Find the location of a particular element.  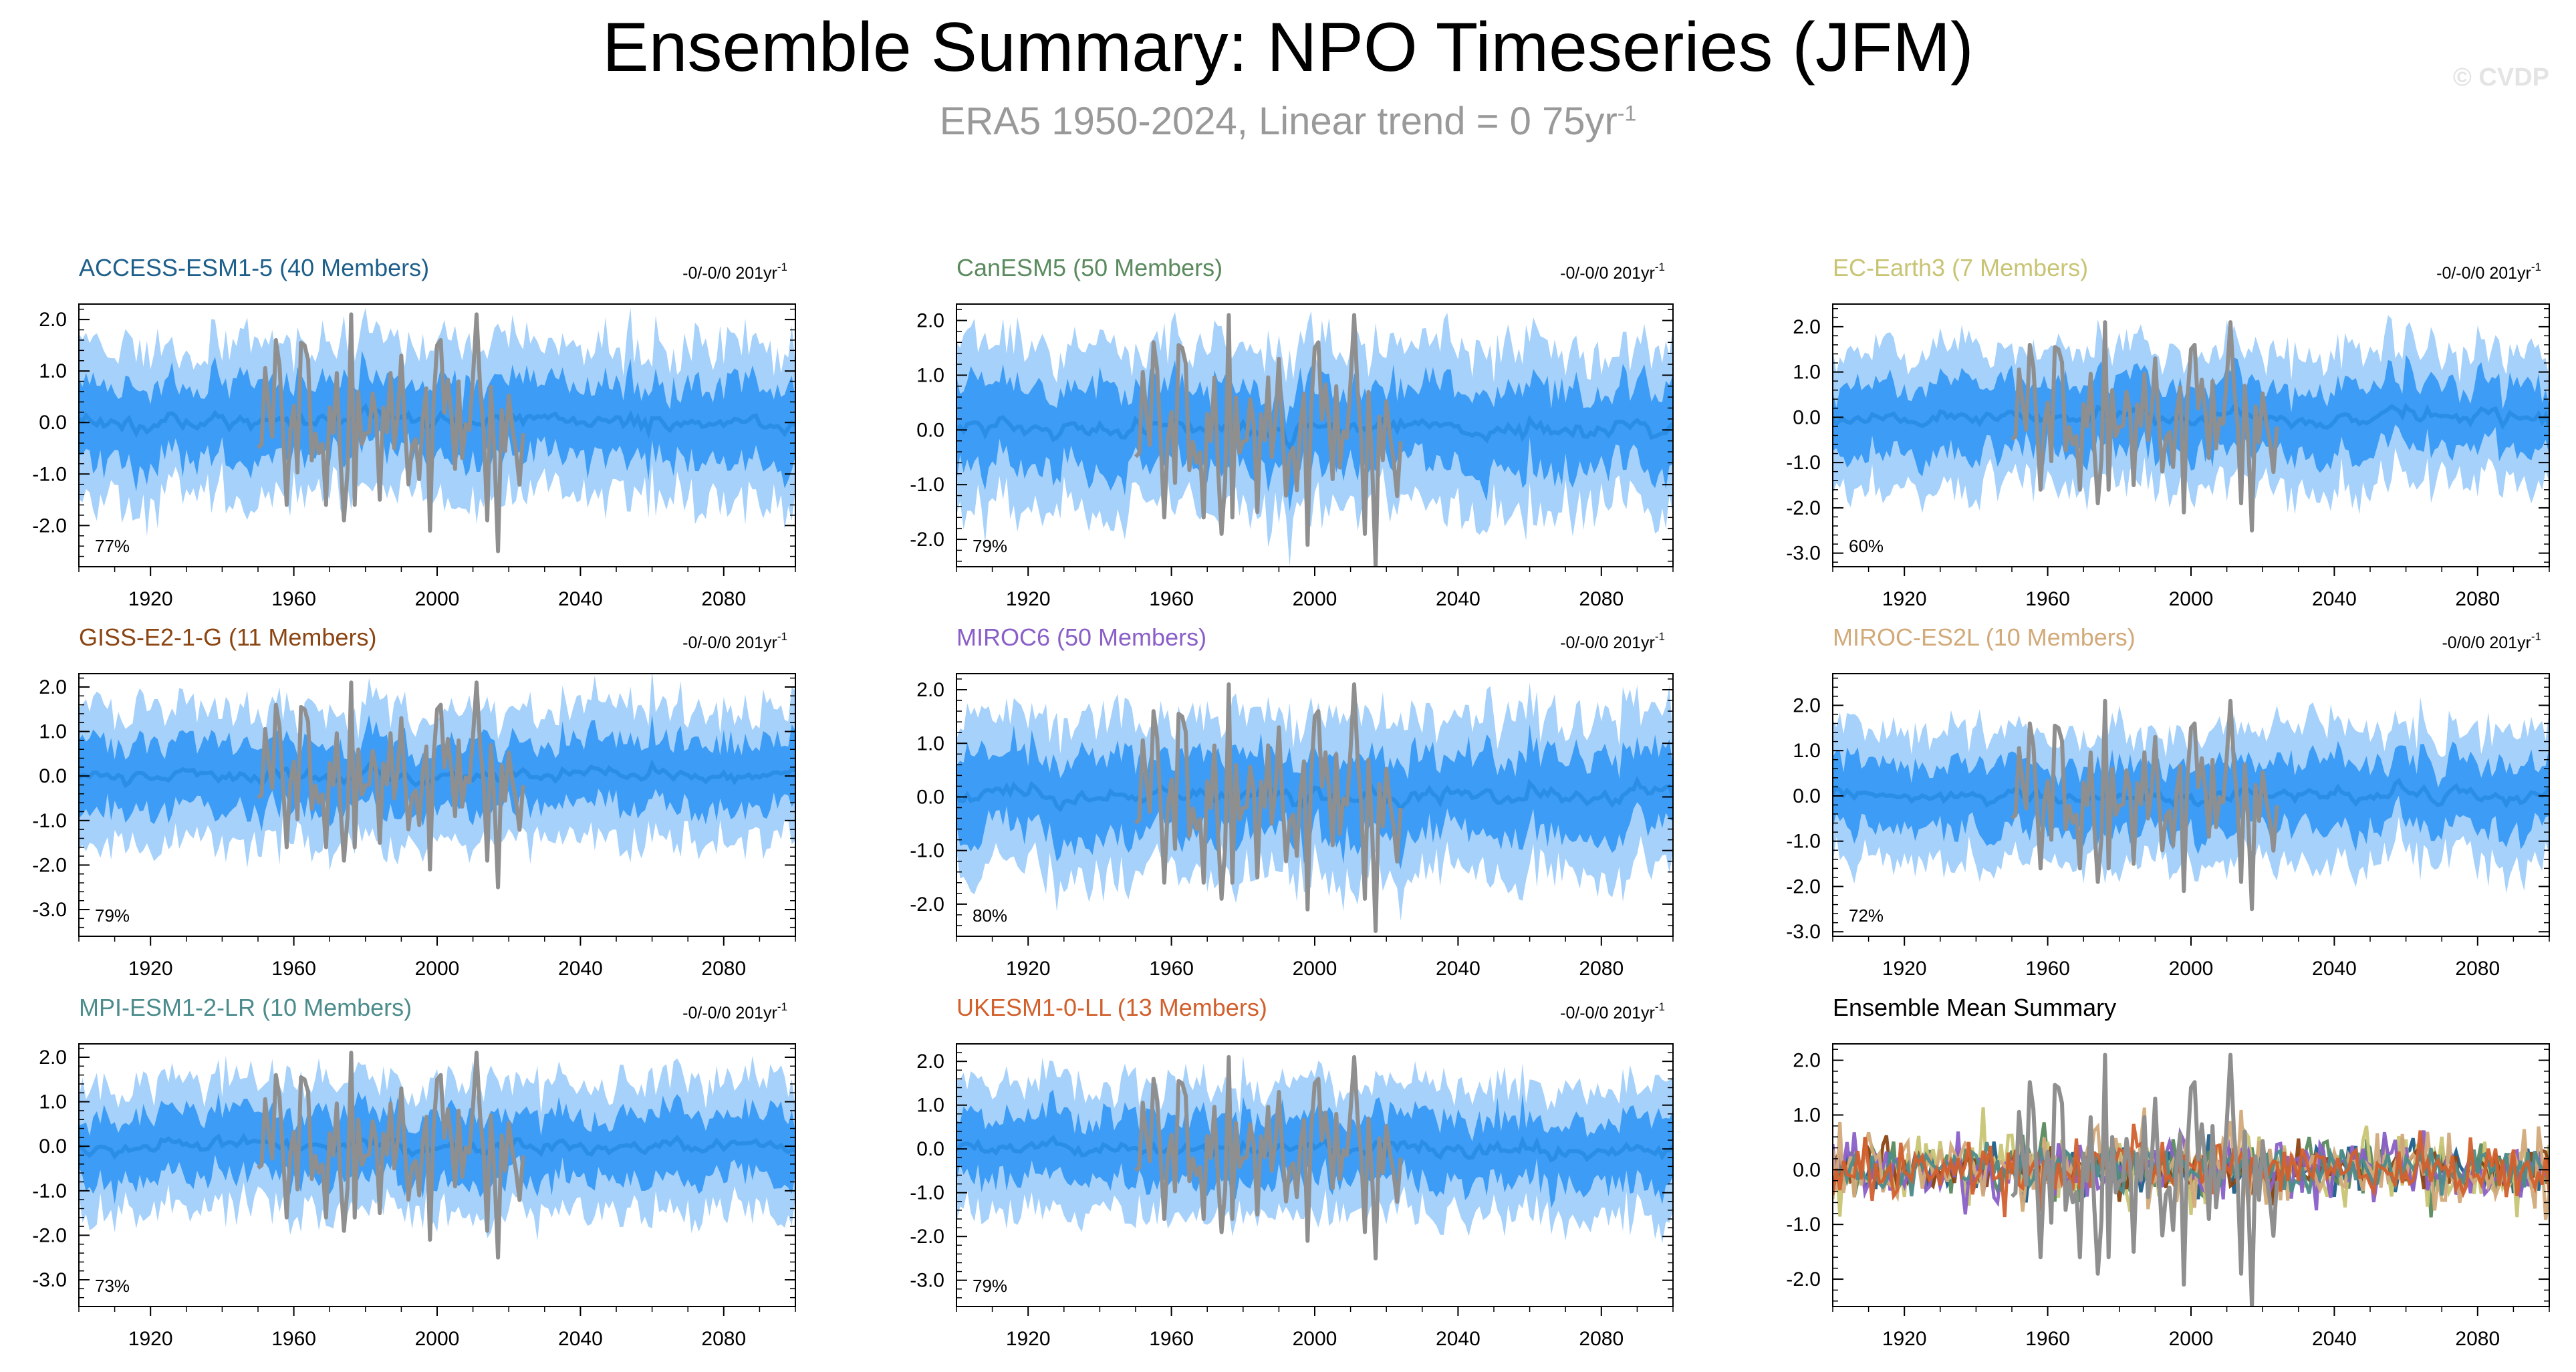

panel-title: MPI-ESM1-2-LR (10 Members) is located at coordinates (245, 1008).